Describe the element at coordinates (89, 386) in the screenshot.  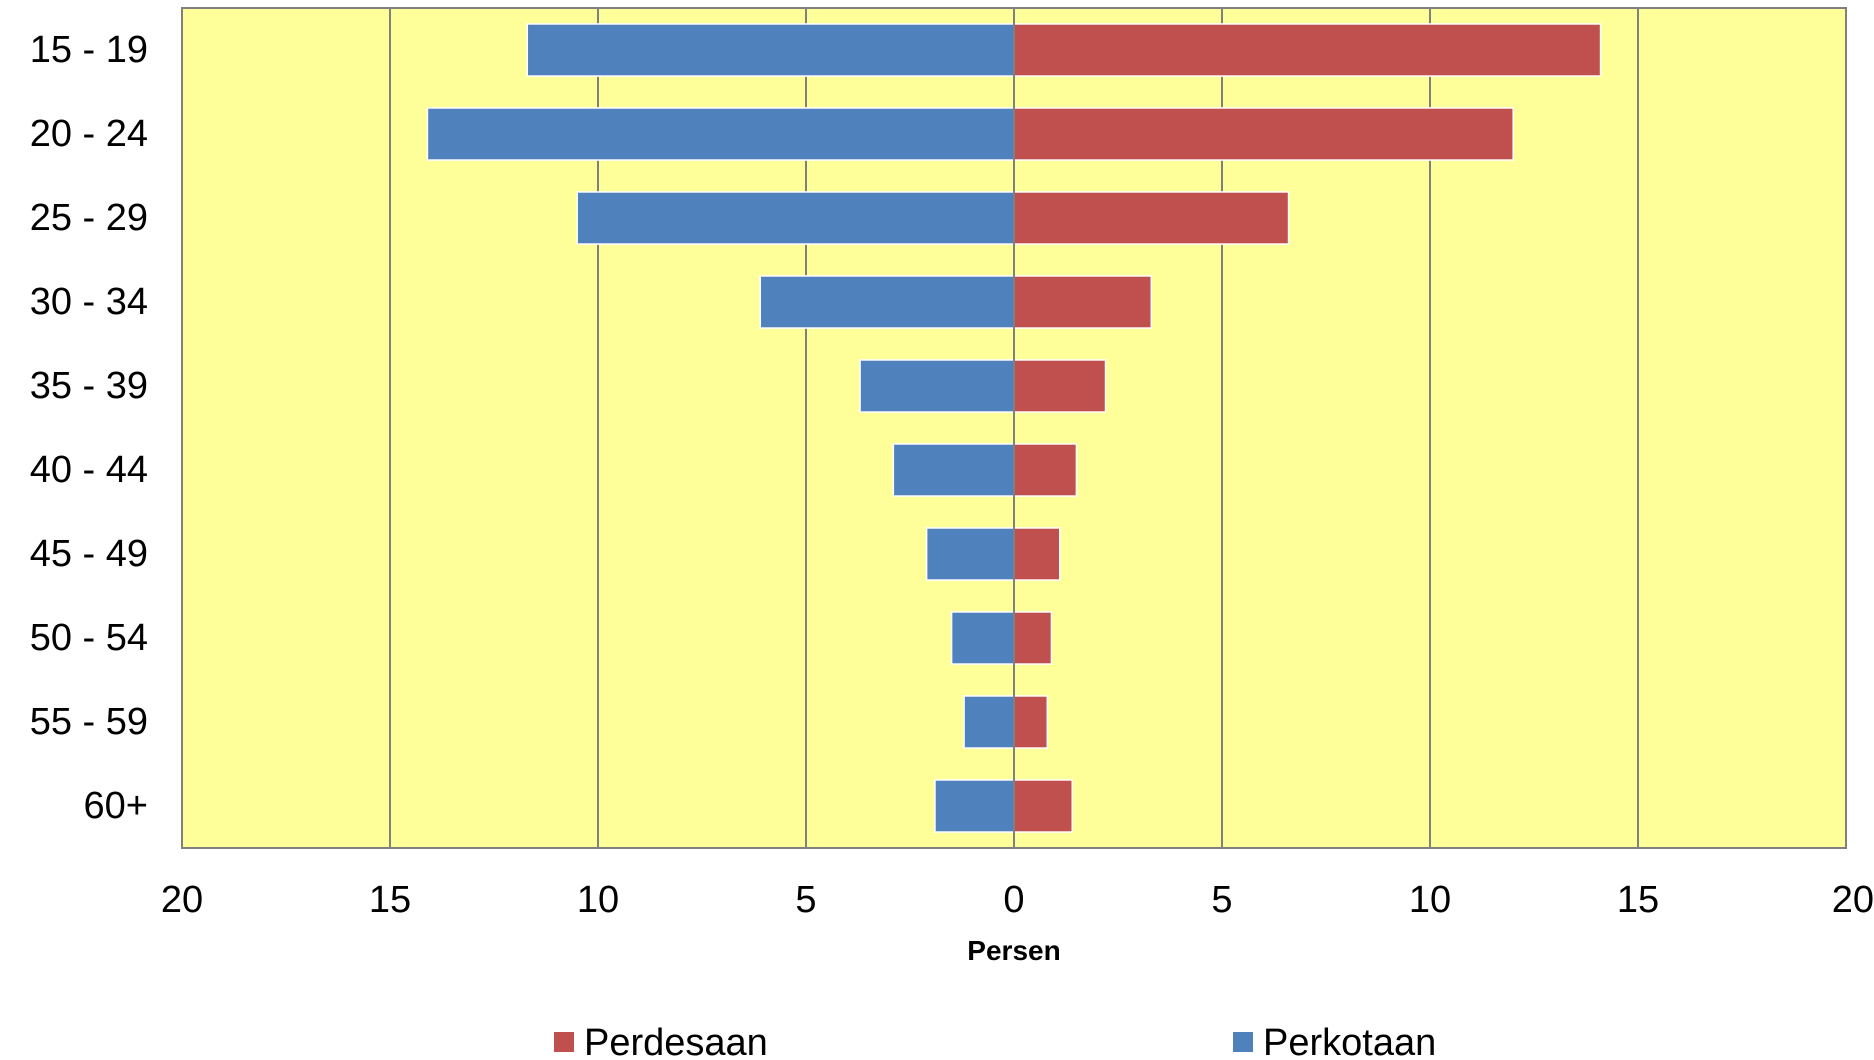
I see `category-label: 35 - 39` at that location.